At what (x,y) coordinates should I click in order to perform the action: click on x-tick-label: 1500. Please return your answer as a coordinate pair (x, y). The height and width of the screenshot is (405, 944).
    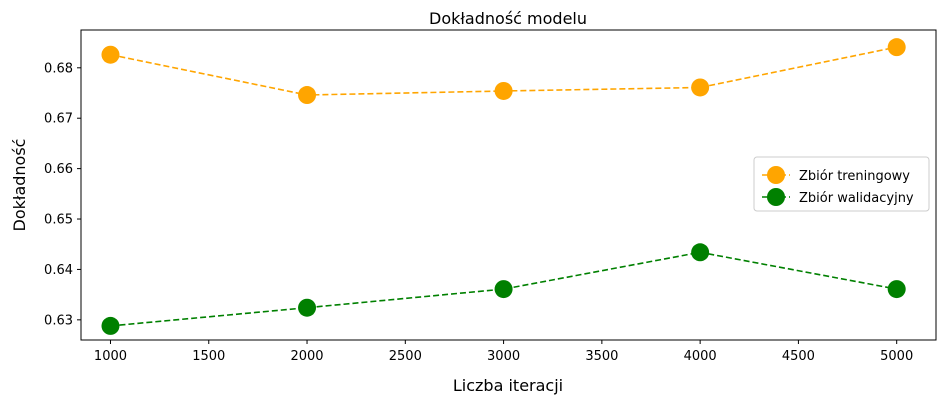
    Looking at the image, I should click on (208, 356).